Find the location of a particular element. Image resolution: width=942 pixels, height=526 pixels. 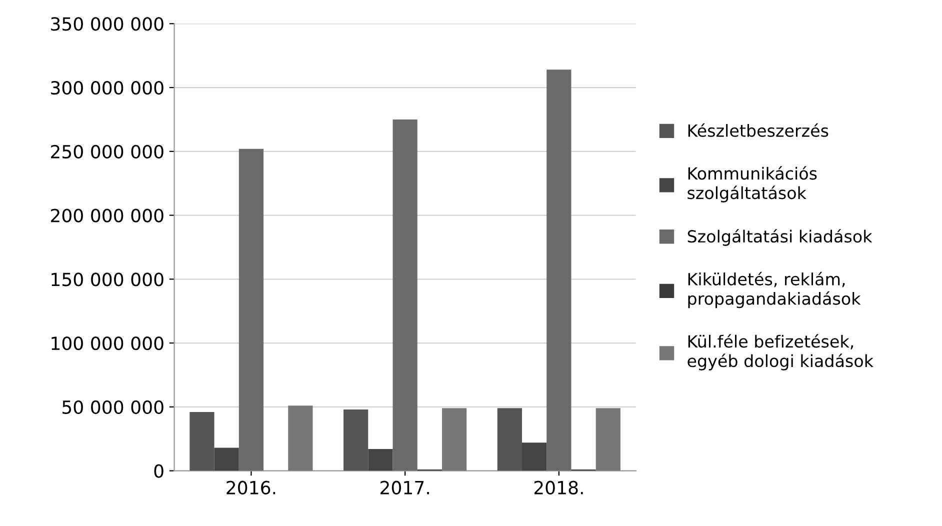

legend-label: Szolgáltatási kiadások is located at coordinates (780, 237).